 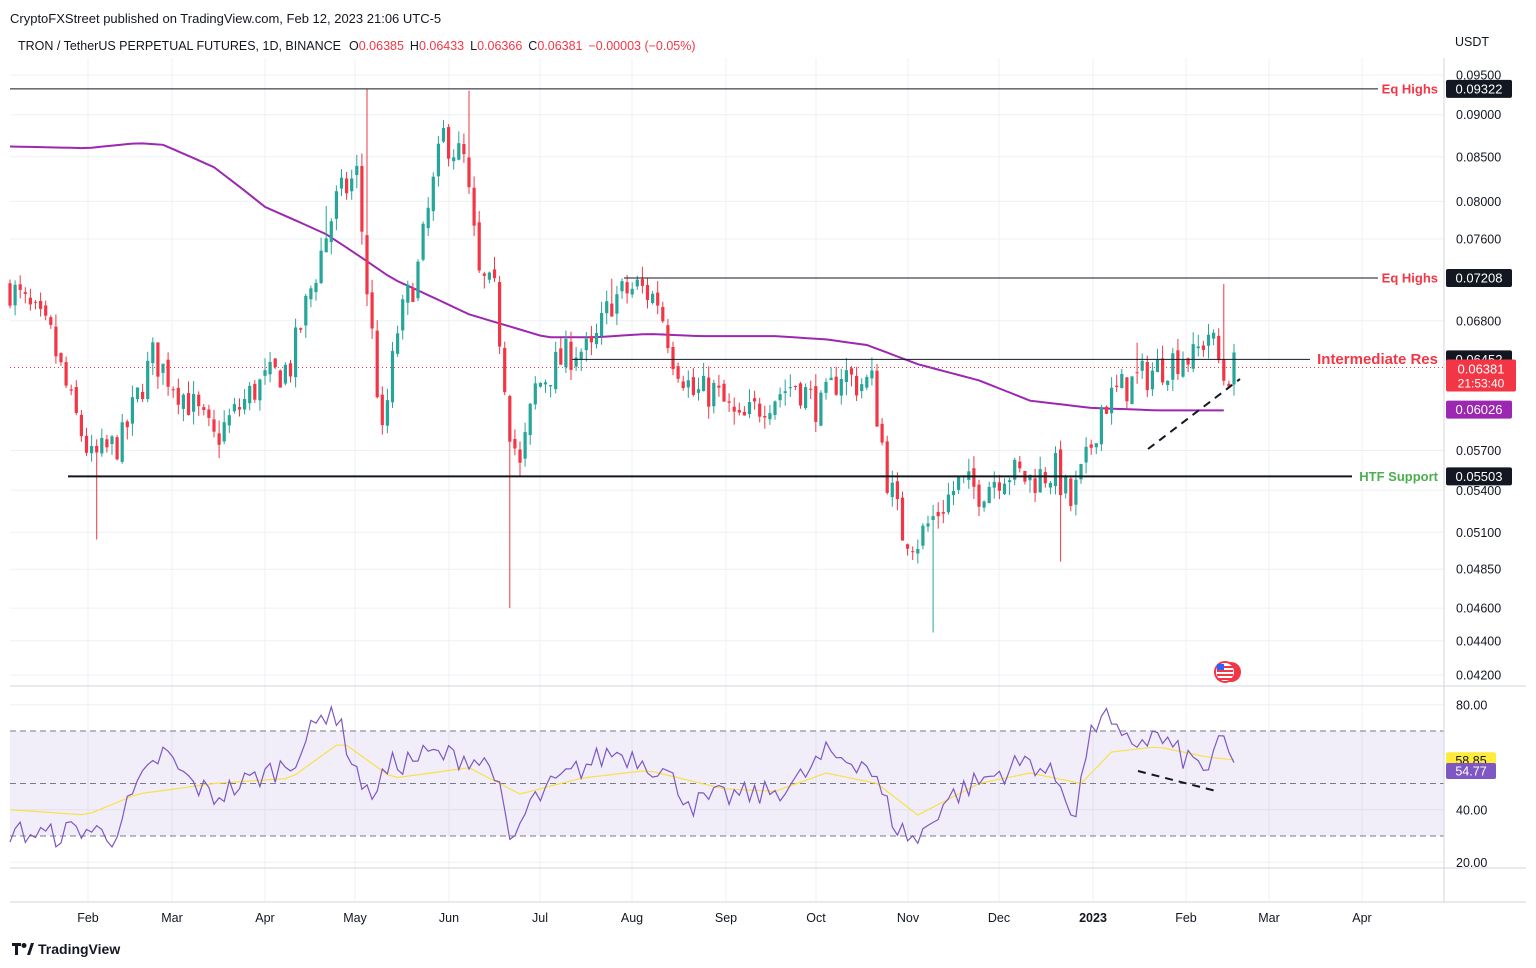 I want to click on ma-price-tag, so click(x=1479, y=409).